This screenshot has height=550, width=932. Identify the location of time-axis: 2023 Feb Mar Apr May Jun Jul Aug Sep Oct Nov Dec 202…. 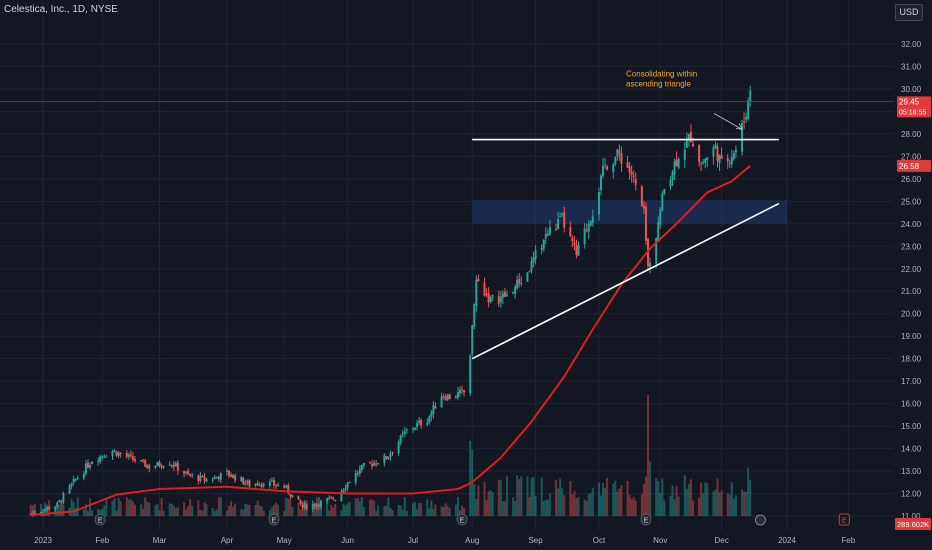
(445, 540).